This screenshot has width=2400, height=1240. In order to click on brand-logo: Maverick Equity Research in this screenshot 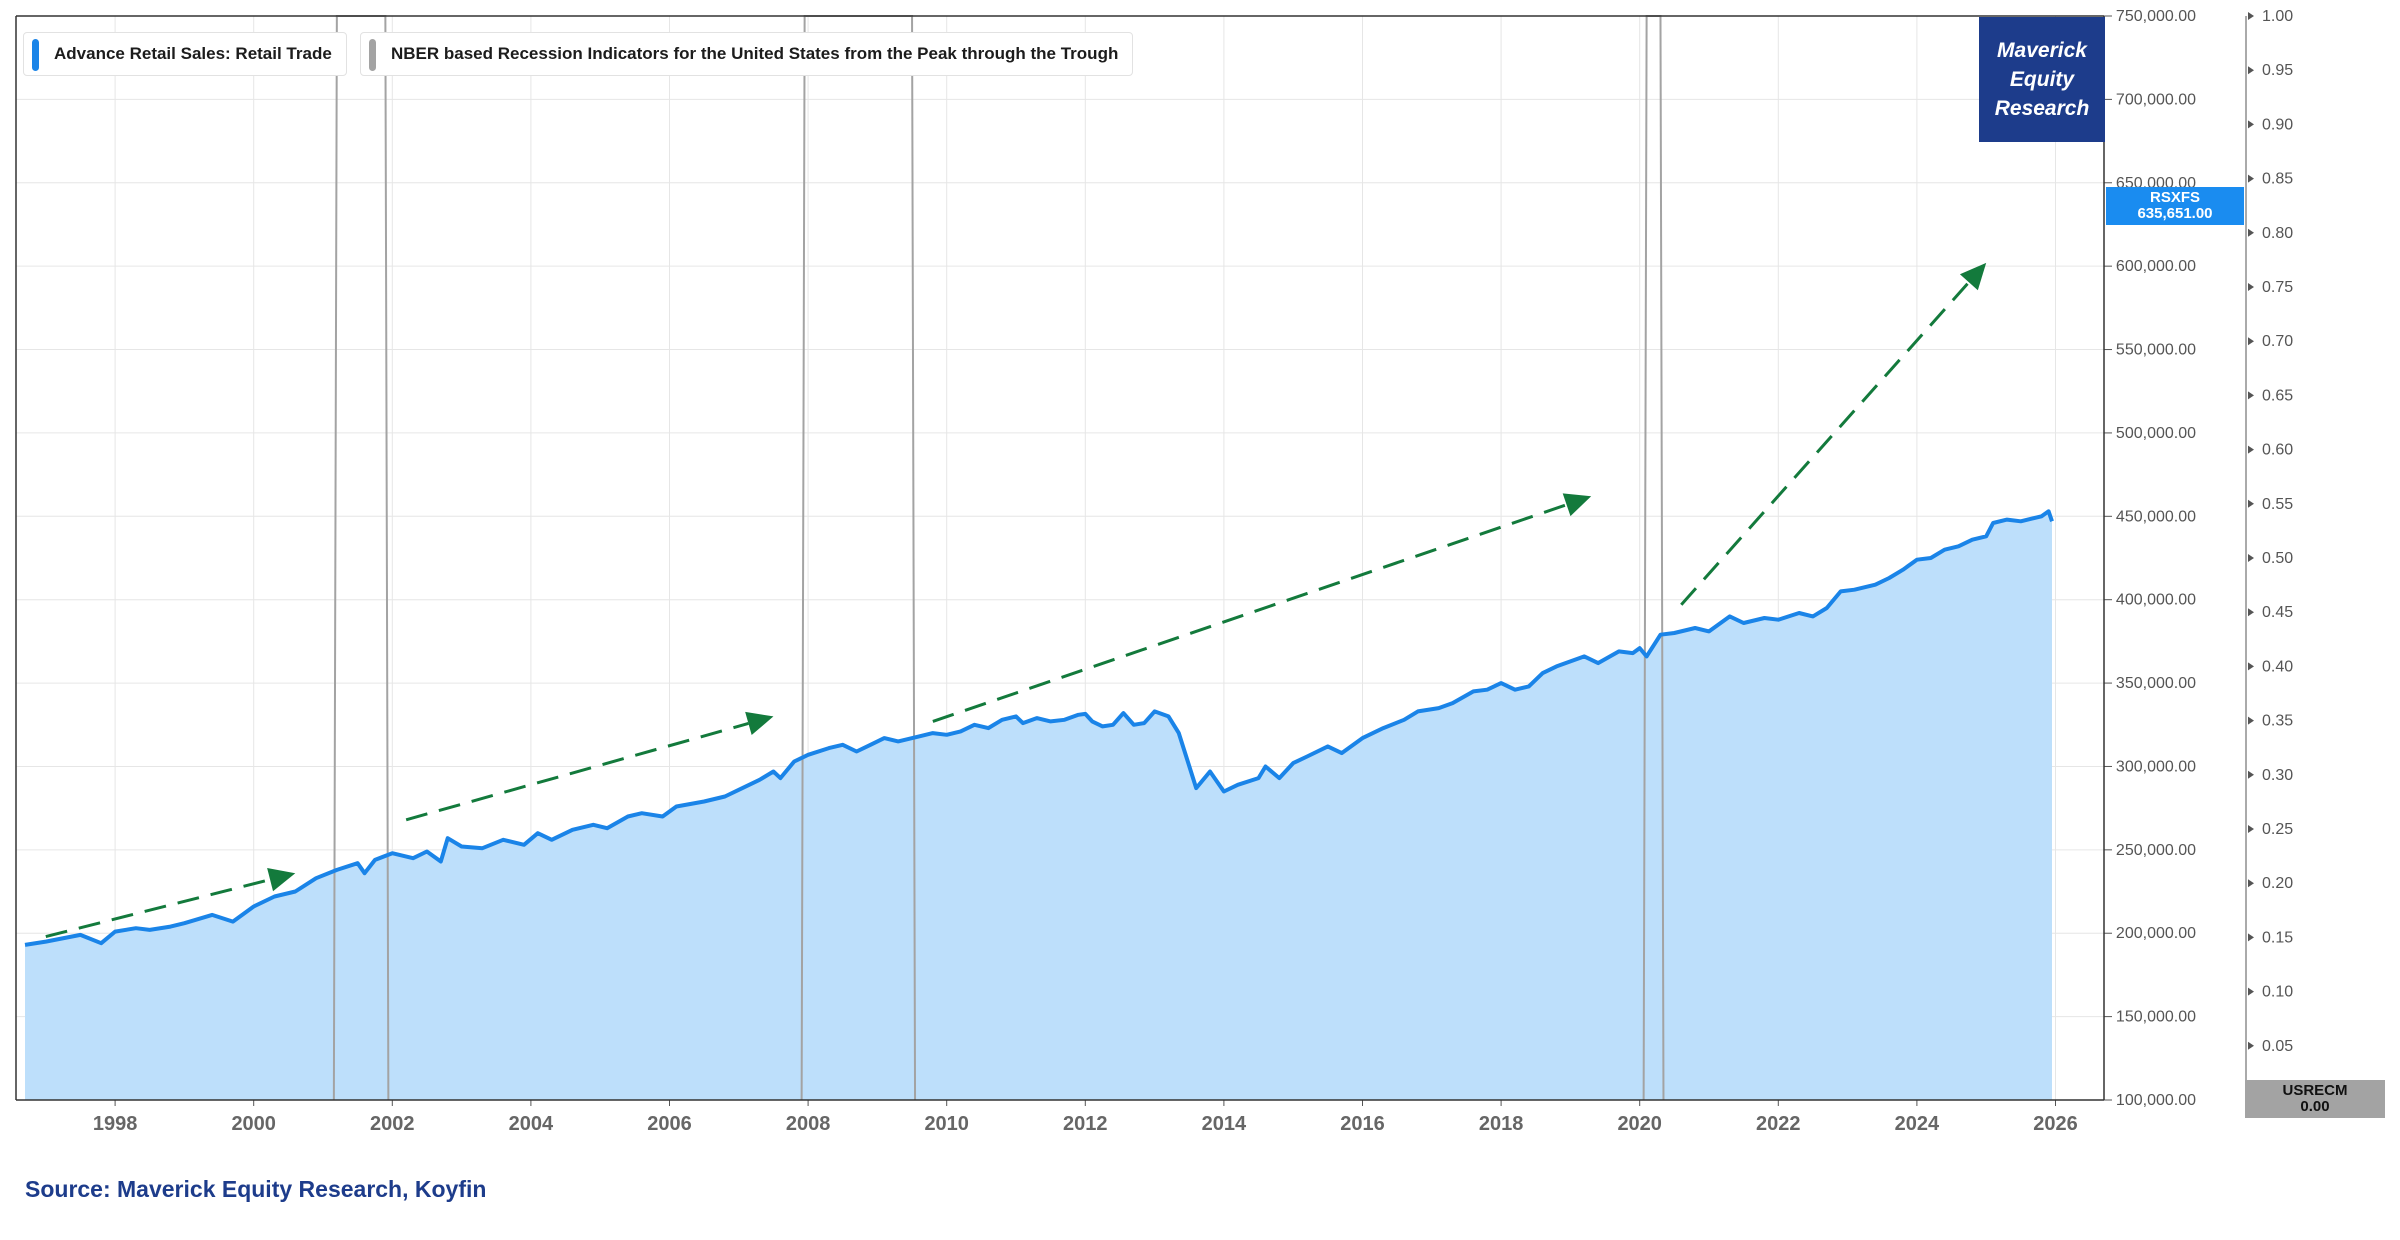, I will do `click(2042, 79)`.